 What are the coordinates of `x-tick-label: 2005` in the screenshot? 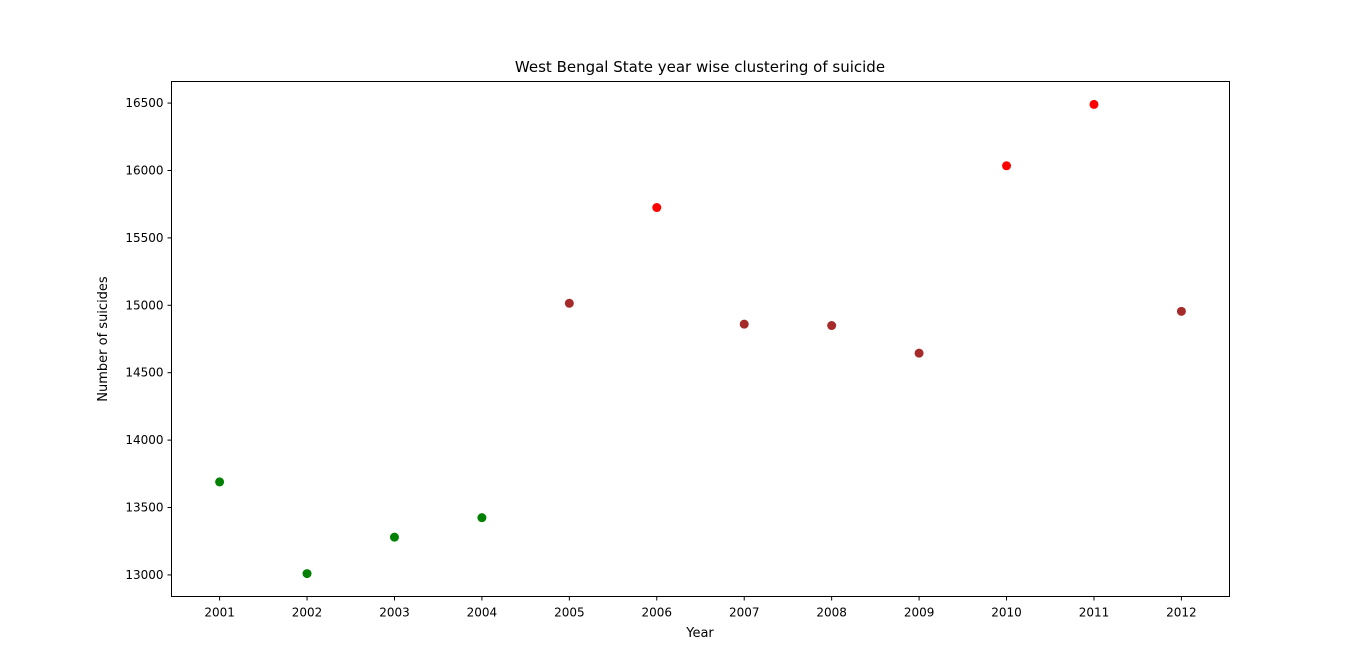 It's located at (569, 613).